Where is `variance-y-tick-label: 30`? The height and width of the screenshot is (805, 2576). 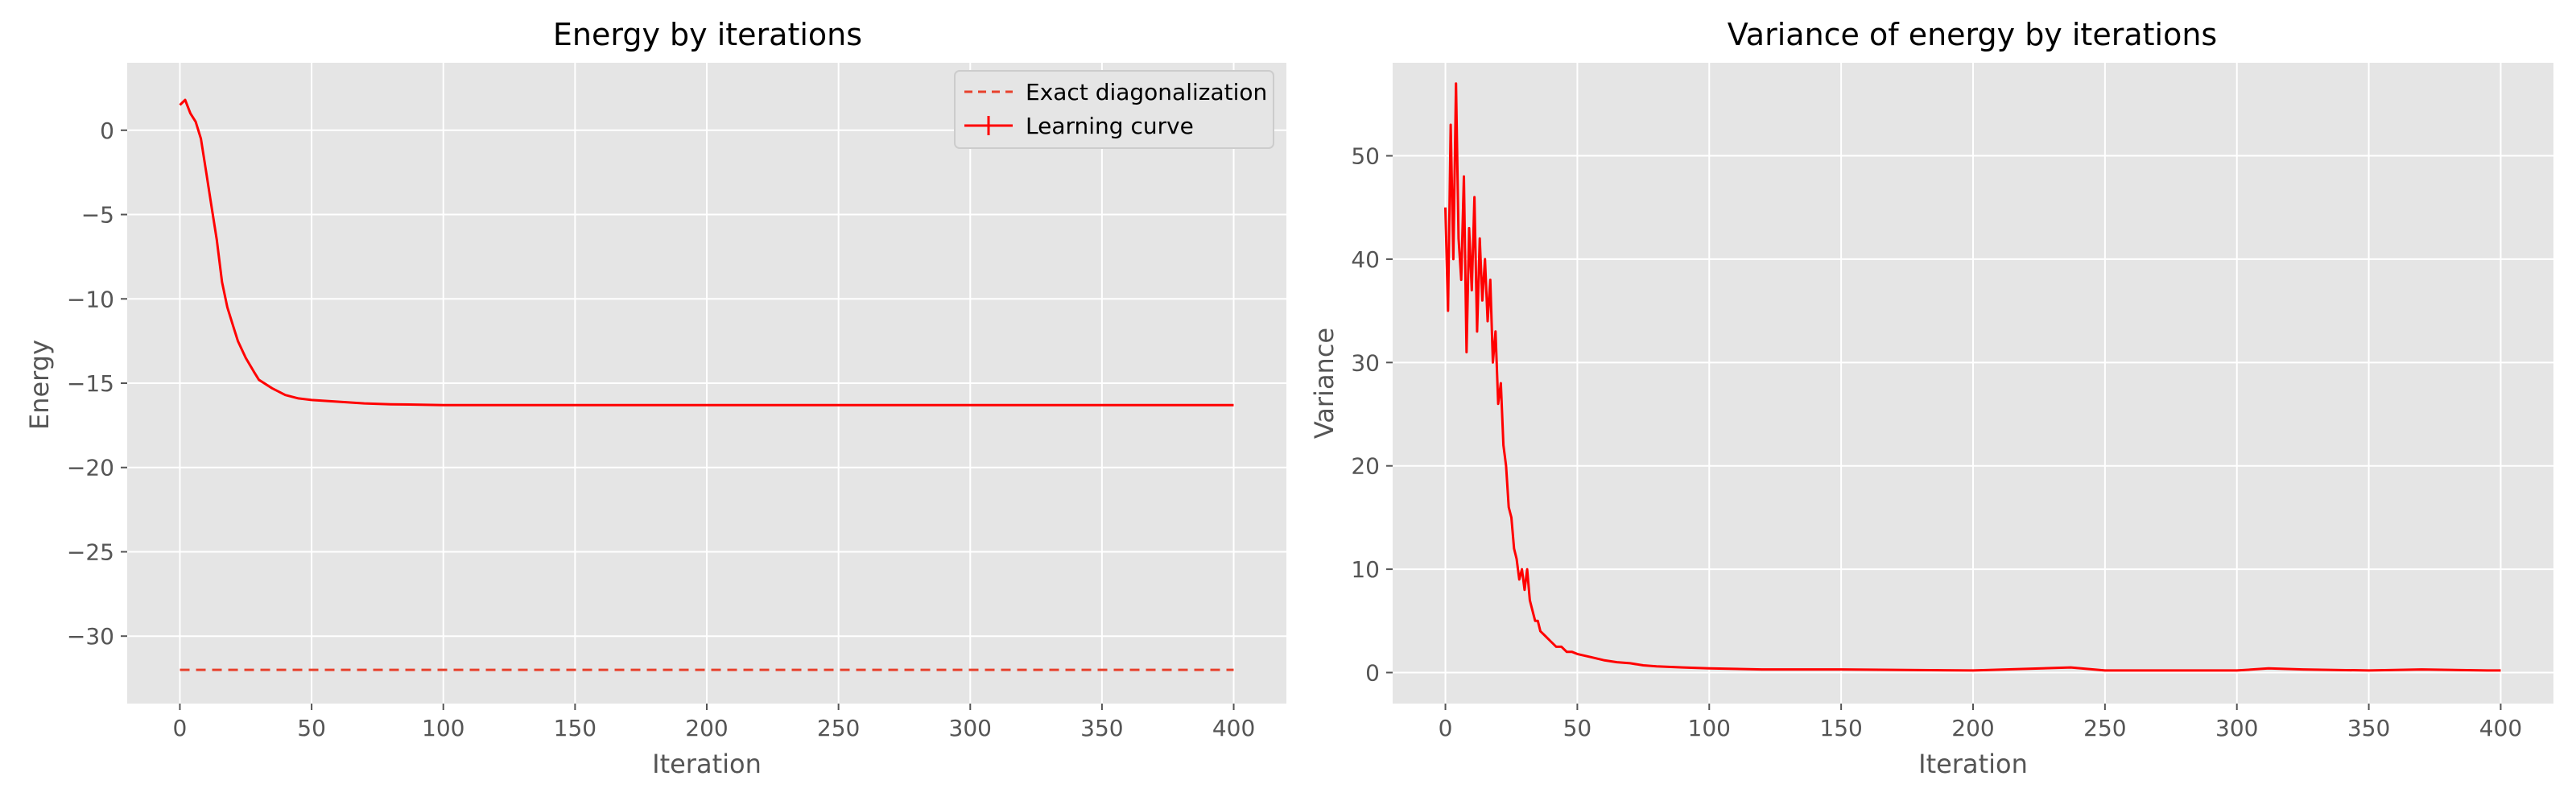
variance-y-tick-label: 30 is located at coordinates (1365, 362).